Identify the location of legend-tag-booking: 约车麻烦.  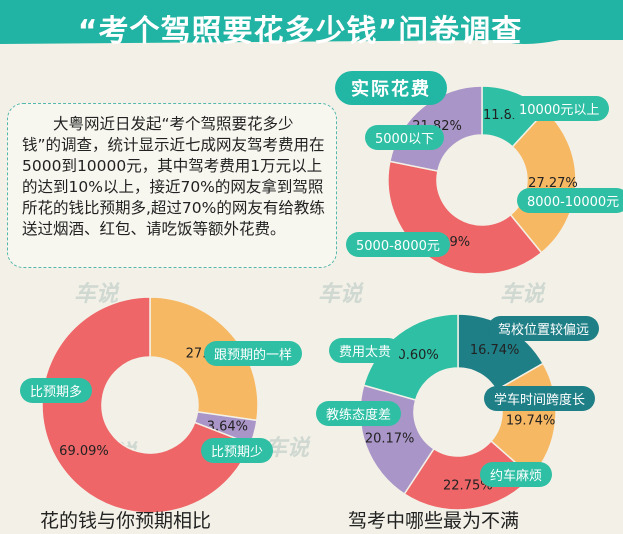
(516, 474).